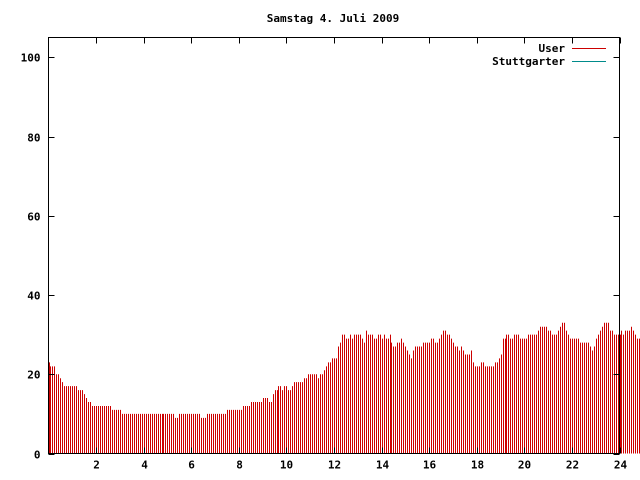 This screenshot has height=480, width=640. Describe the element at coordinates (286, 465) in the screenshot. I see `x-tick-label: 10` at that location.